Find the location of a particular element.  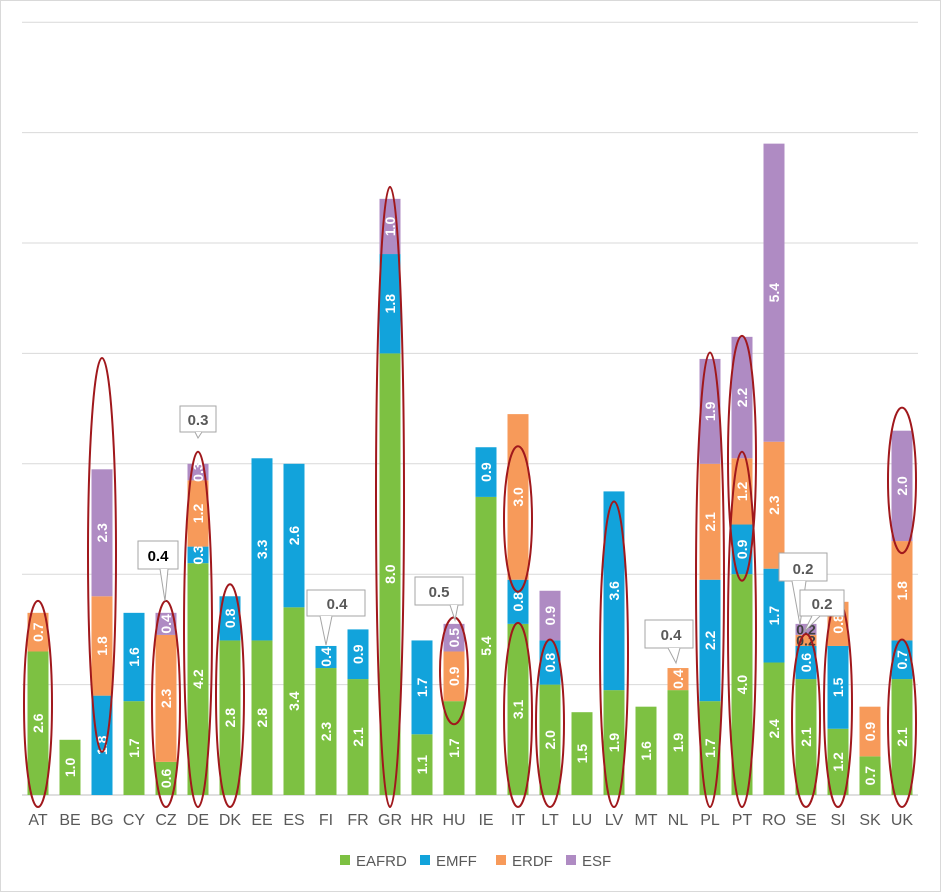

data-label: 1.8 is located at coordinates (902, 591).